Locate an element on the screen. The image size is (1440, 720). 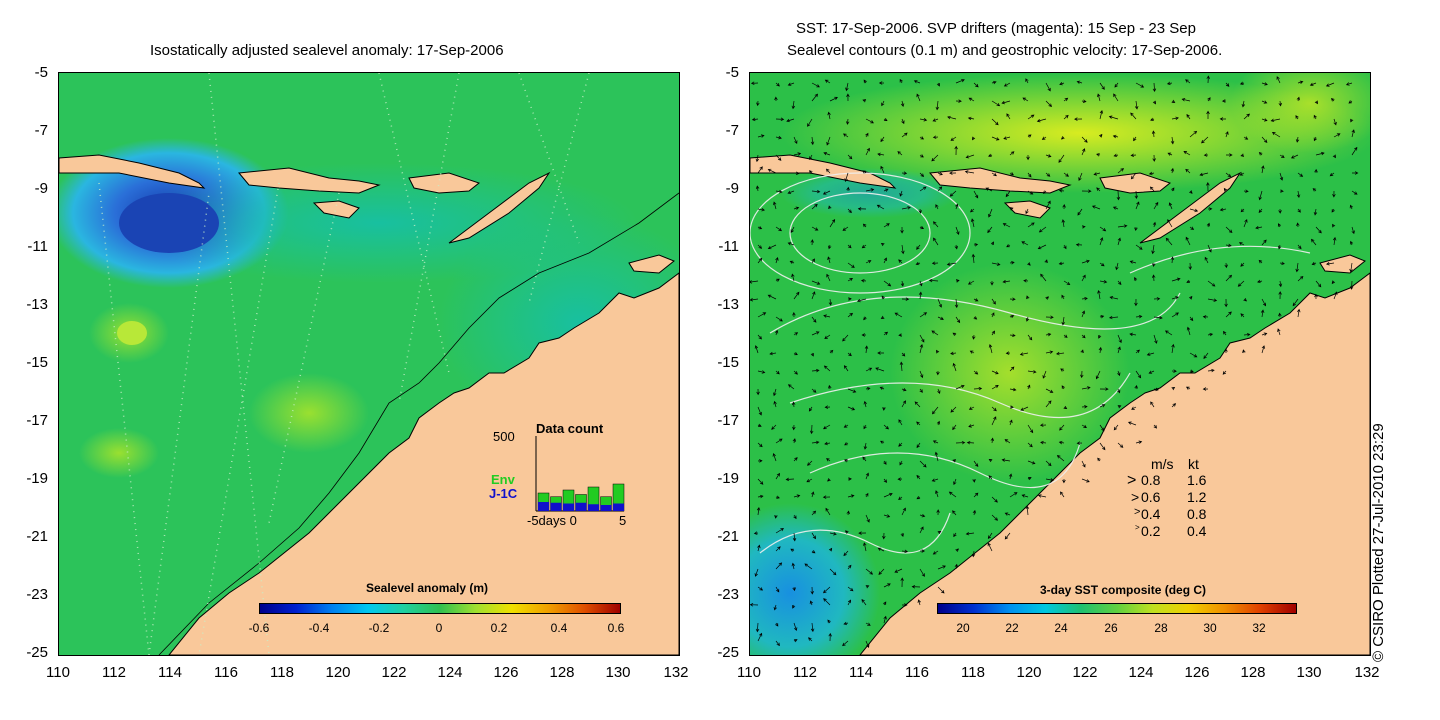
y-tick: -19 is located at coordinates (728, 478).